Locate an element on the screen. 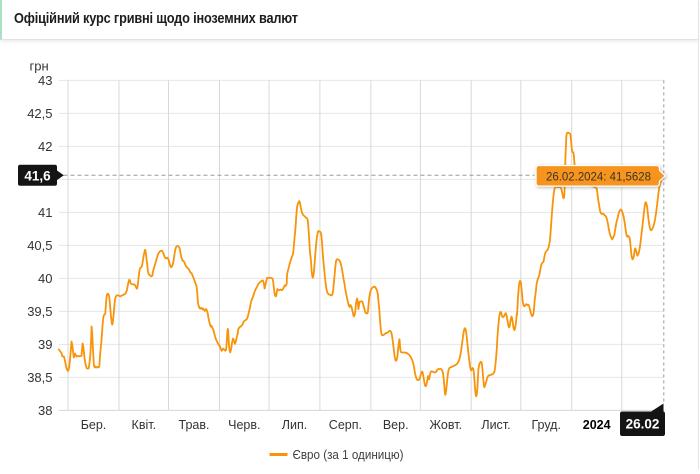  svg-text: 38,5 is located at coordinates (39, 377).